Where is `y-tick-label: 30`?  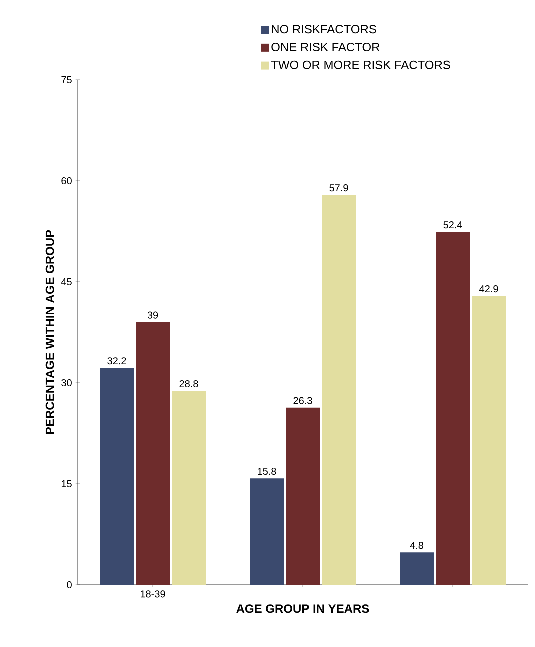 y-tick-label: 30 is located at coordinates (67, 383).